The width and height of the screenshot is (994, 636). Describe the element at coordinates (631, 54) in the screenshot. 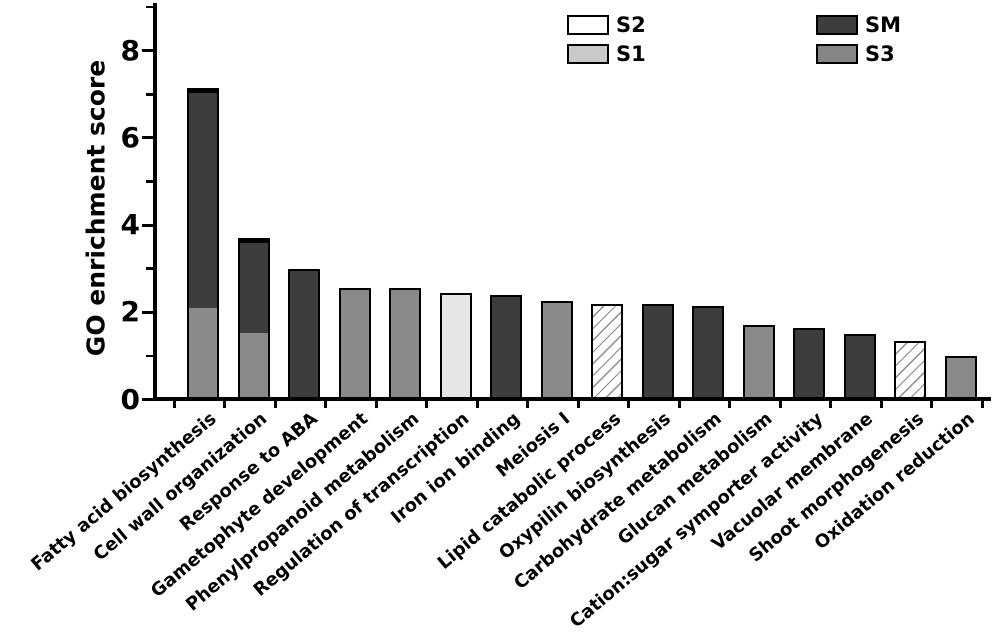

I see `legend-label-s1: S1` at that location.